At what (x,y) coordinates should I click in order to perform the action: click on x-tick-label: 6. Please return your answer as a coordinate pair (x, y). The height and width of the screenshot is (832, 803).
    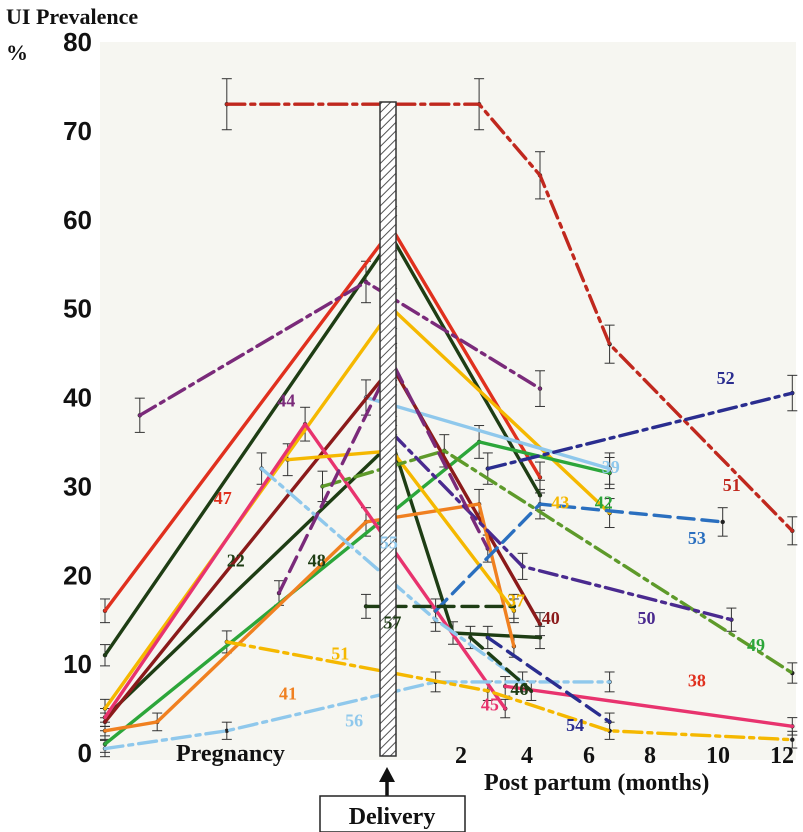
    Looking at the image, I should click on (589, 756).